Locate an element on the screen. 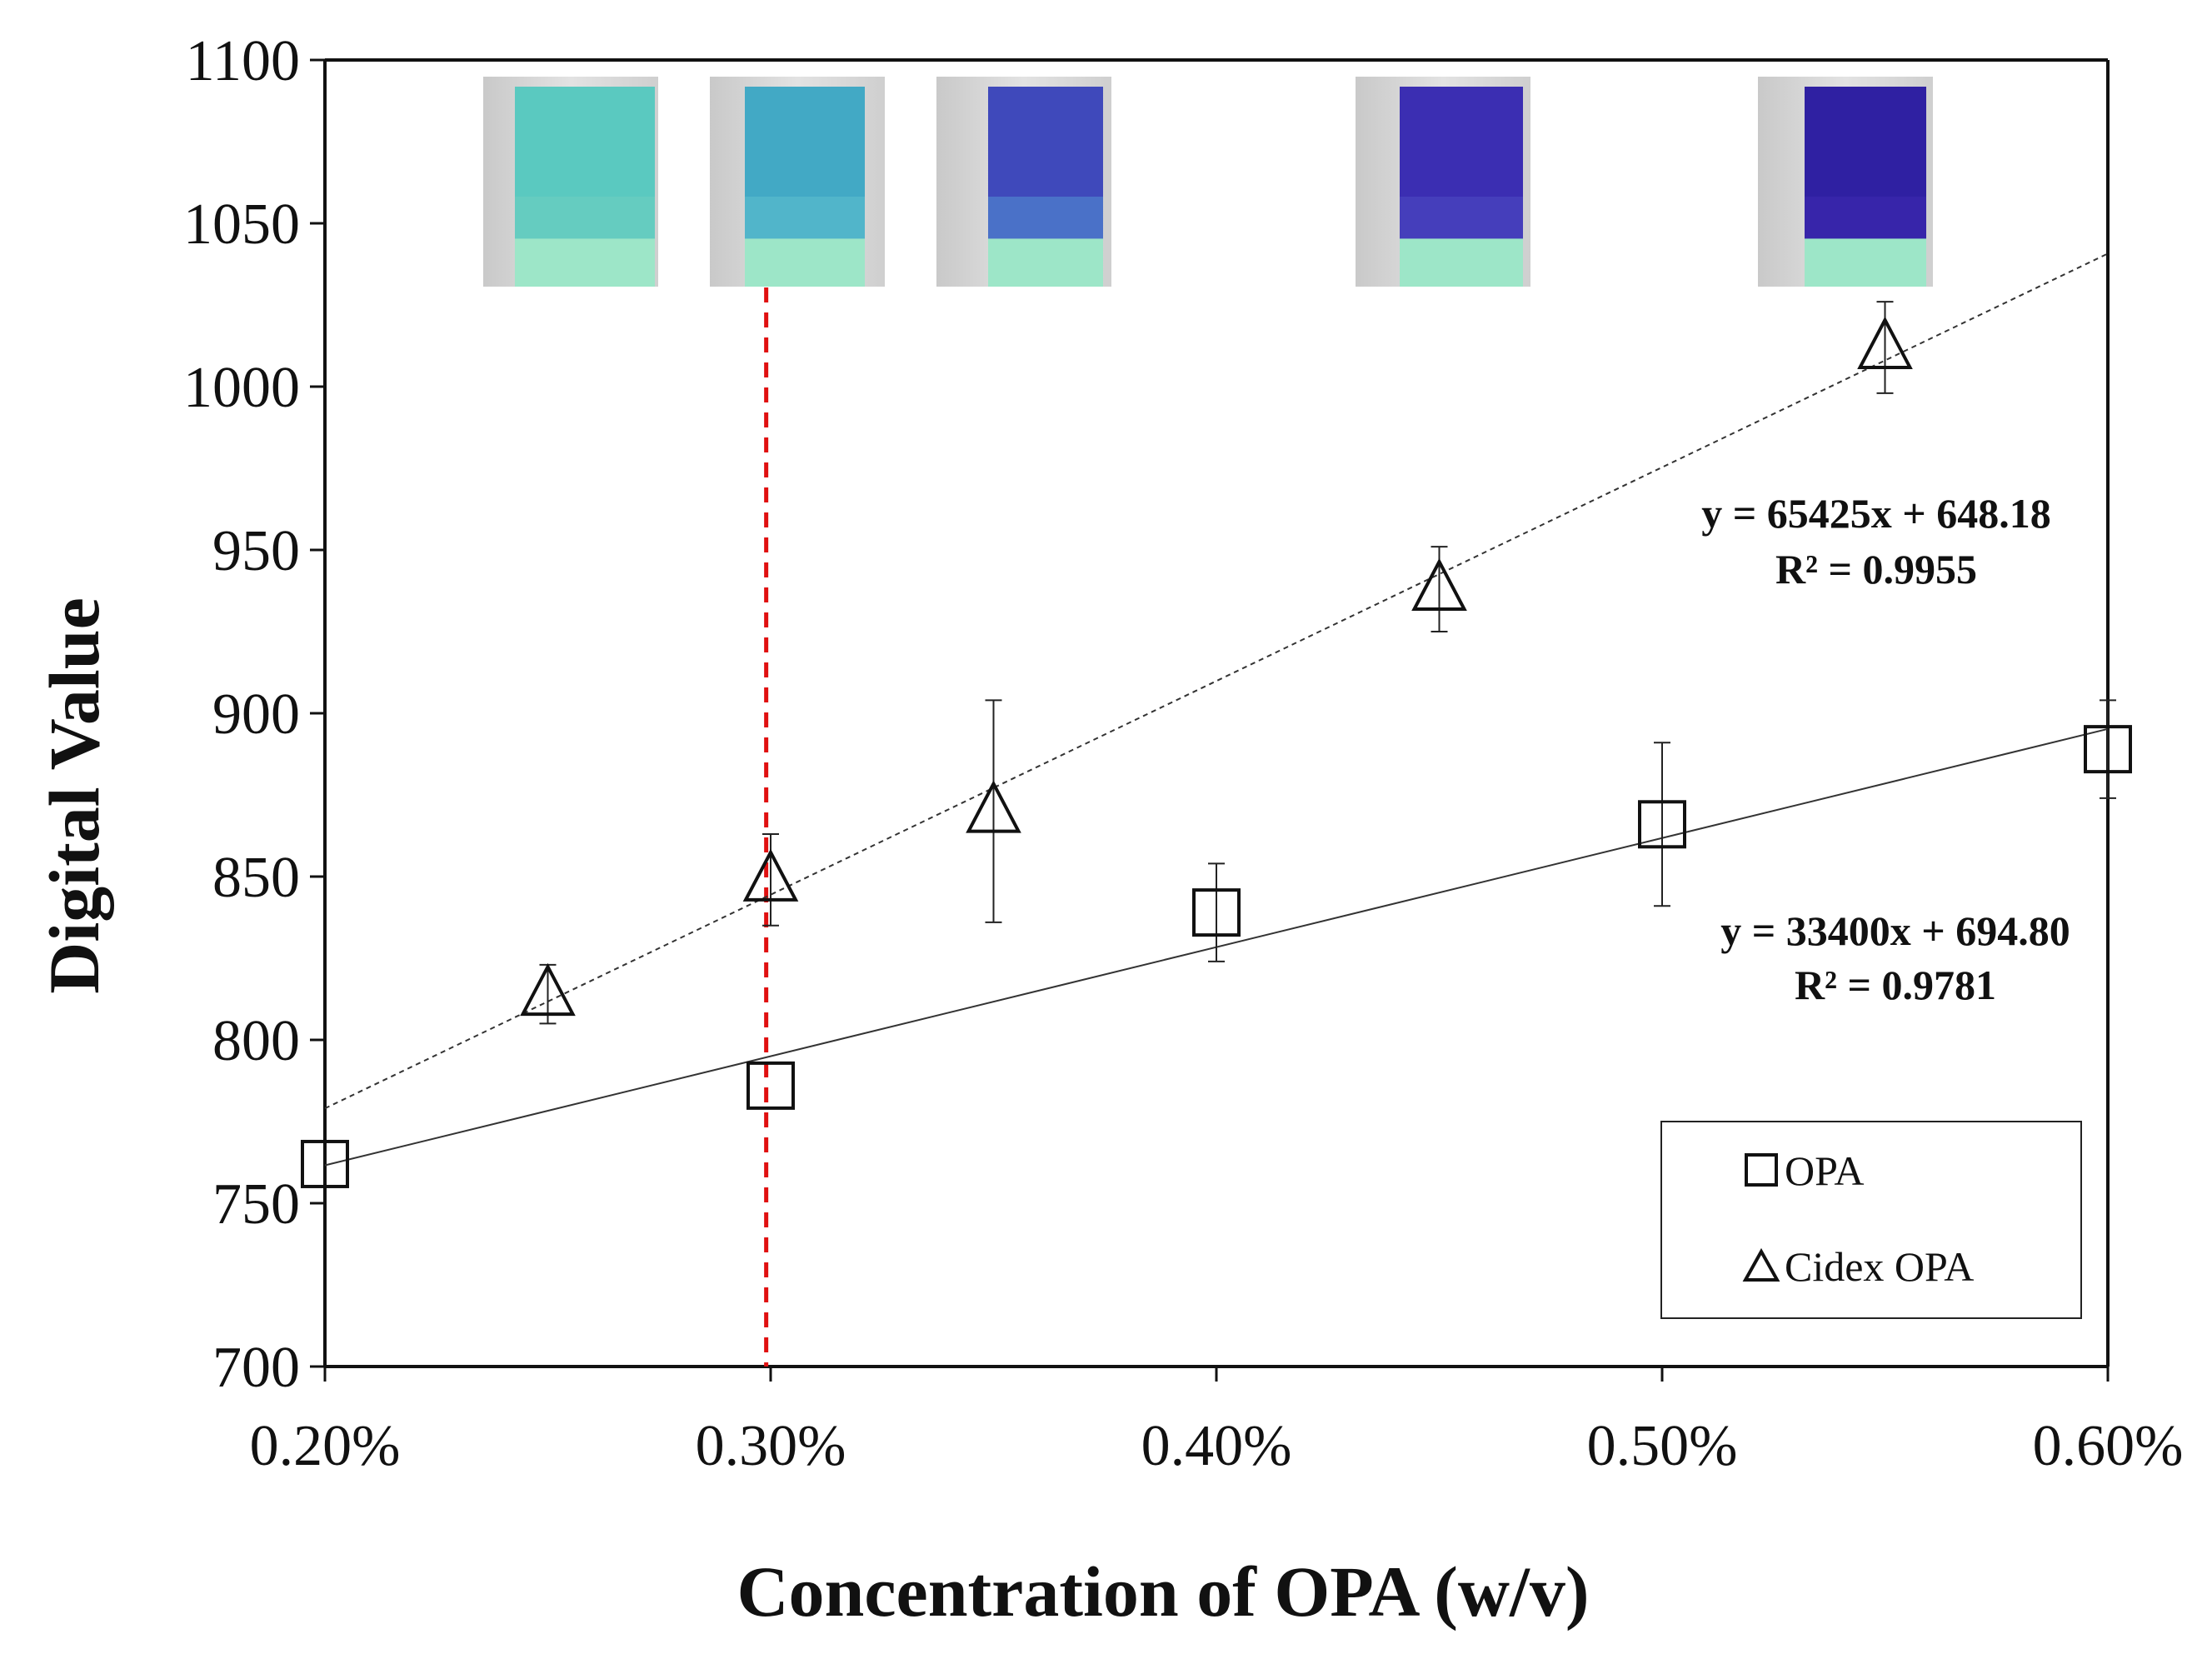 Image resolution: width=2212 pixels, height=1654 pixels. x-tick-label: 0.40% is located at coordinates (1216, 1446).